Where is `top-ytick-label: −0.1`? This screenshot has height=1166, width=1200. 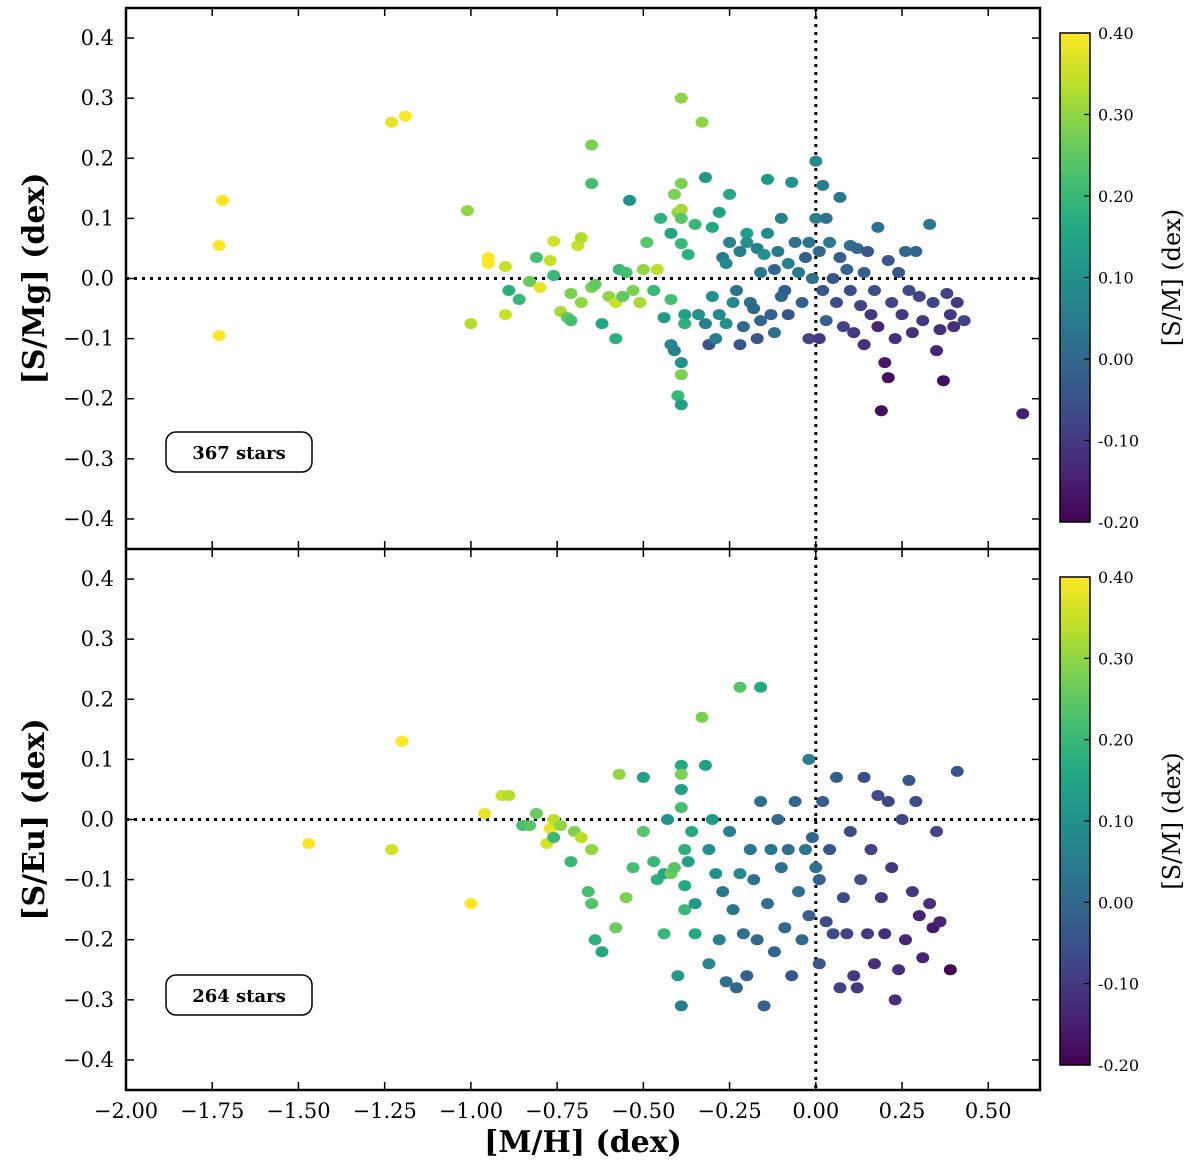 top-ytick-label: −0.1 is located at coordinates (88, 339).